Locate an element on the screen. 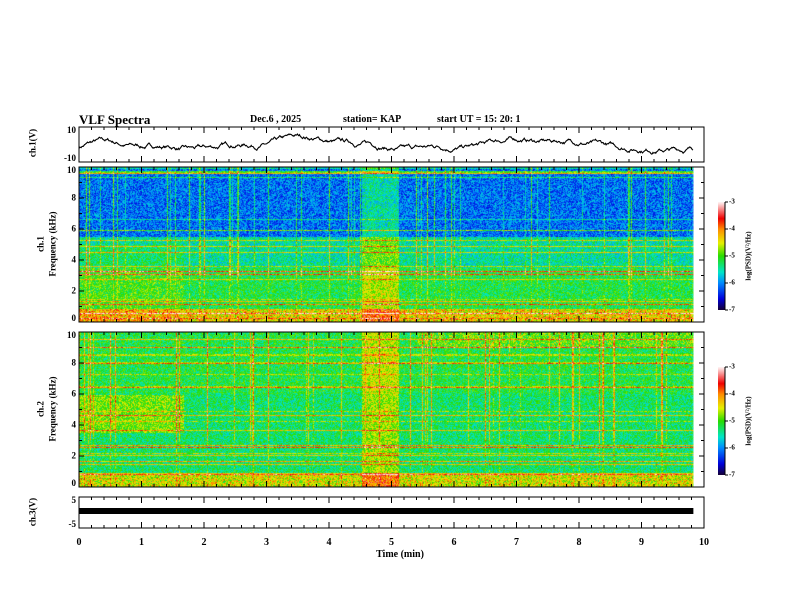 The width and height of the screenshot is (792, 612). ch3-waveform-band is located at coordinates (386, 511).